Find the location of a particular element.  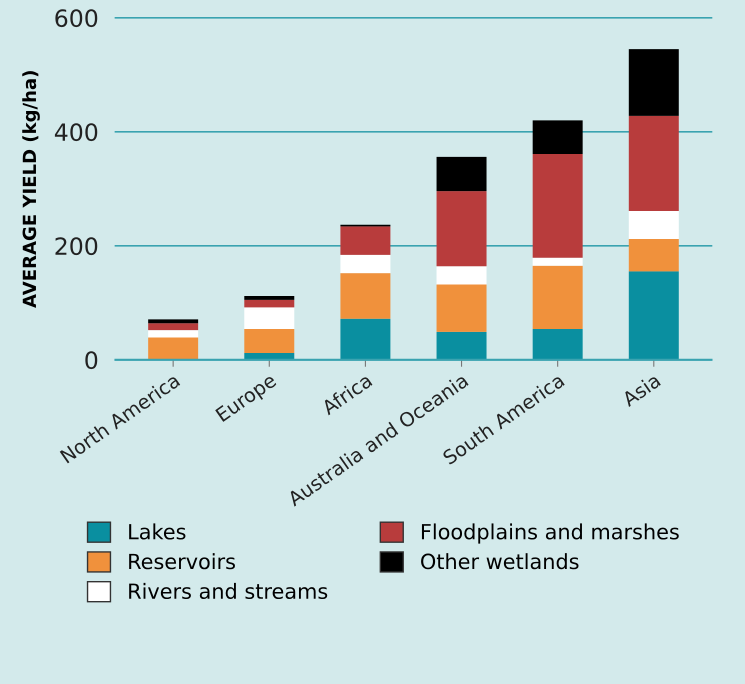

y-axis-title: AVERAGE YIELD (kg/ha) is located at coordinates (31, 189).